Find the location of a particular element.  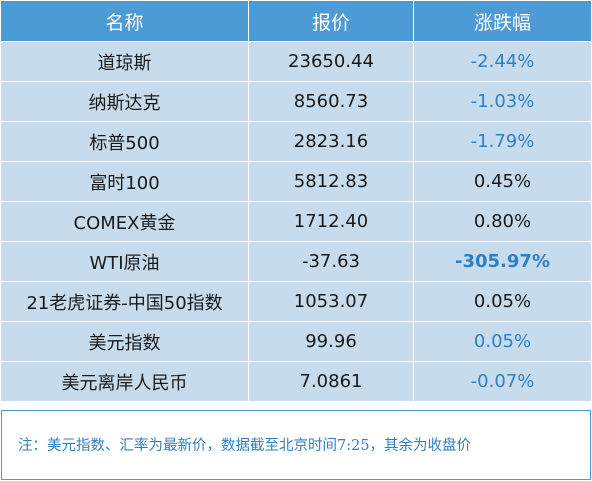

row-change-cell: -1.79% is located at coordinates (502, 141).